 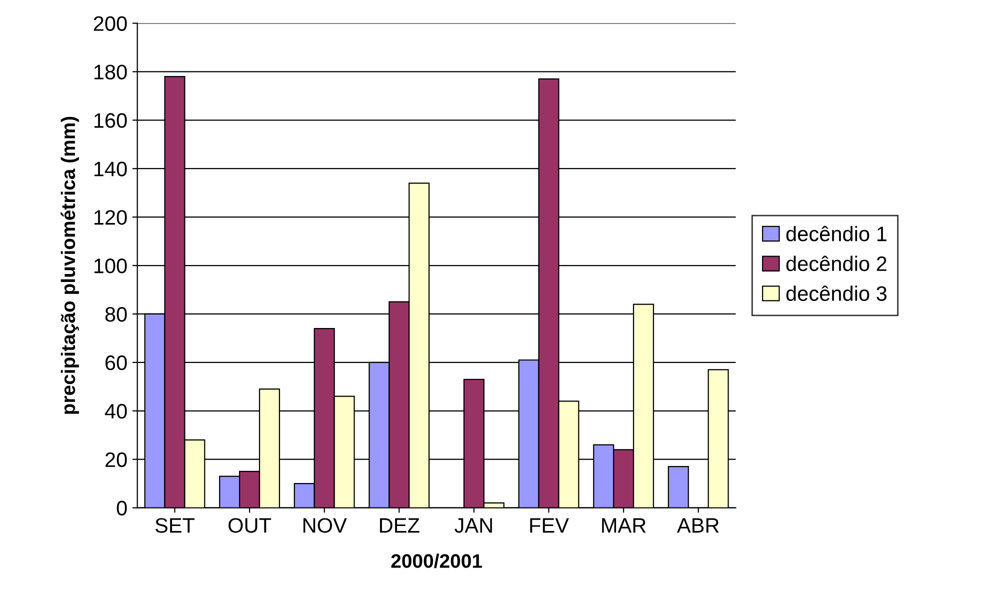 What do you see at coordinates (697, 525) in the screenshot?
I see `x-tick-label: ABR` at bounding box center [697, 525].